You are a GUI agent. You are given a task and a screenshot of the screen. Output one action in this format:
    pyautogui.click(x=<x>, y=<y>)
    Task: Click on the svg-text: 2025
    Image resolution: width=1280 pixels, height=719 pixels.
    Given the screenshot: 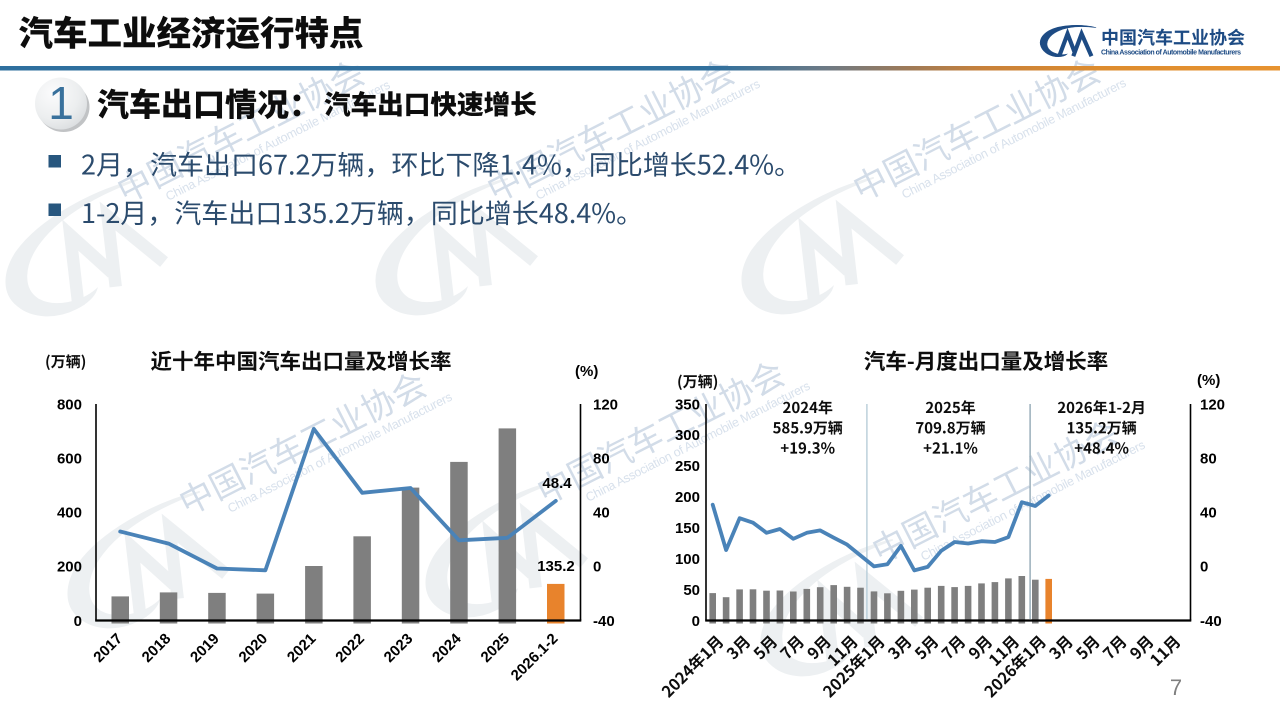 What is the action you would take?
    pyautogui.click(x=496, y=648)
    